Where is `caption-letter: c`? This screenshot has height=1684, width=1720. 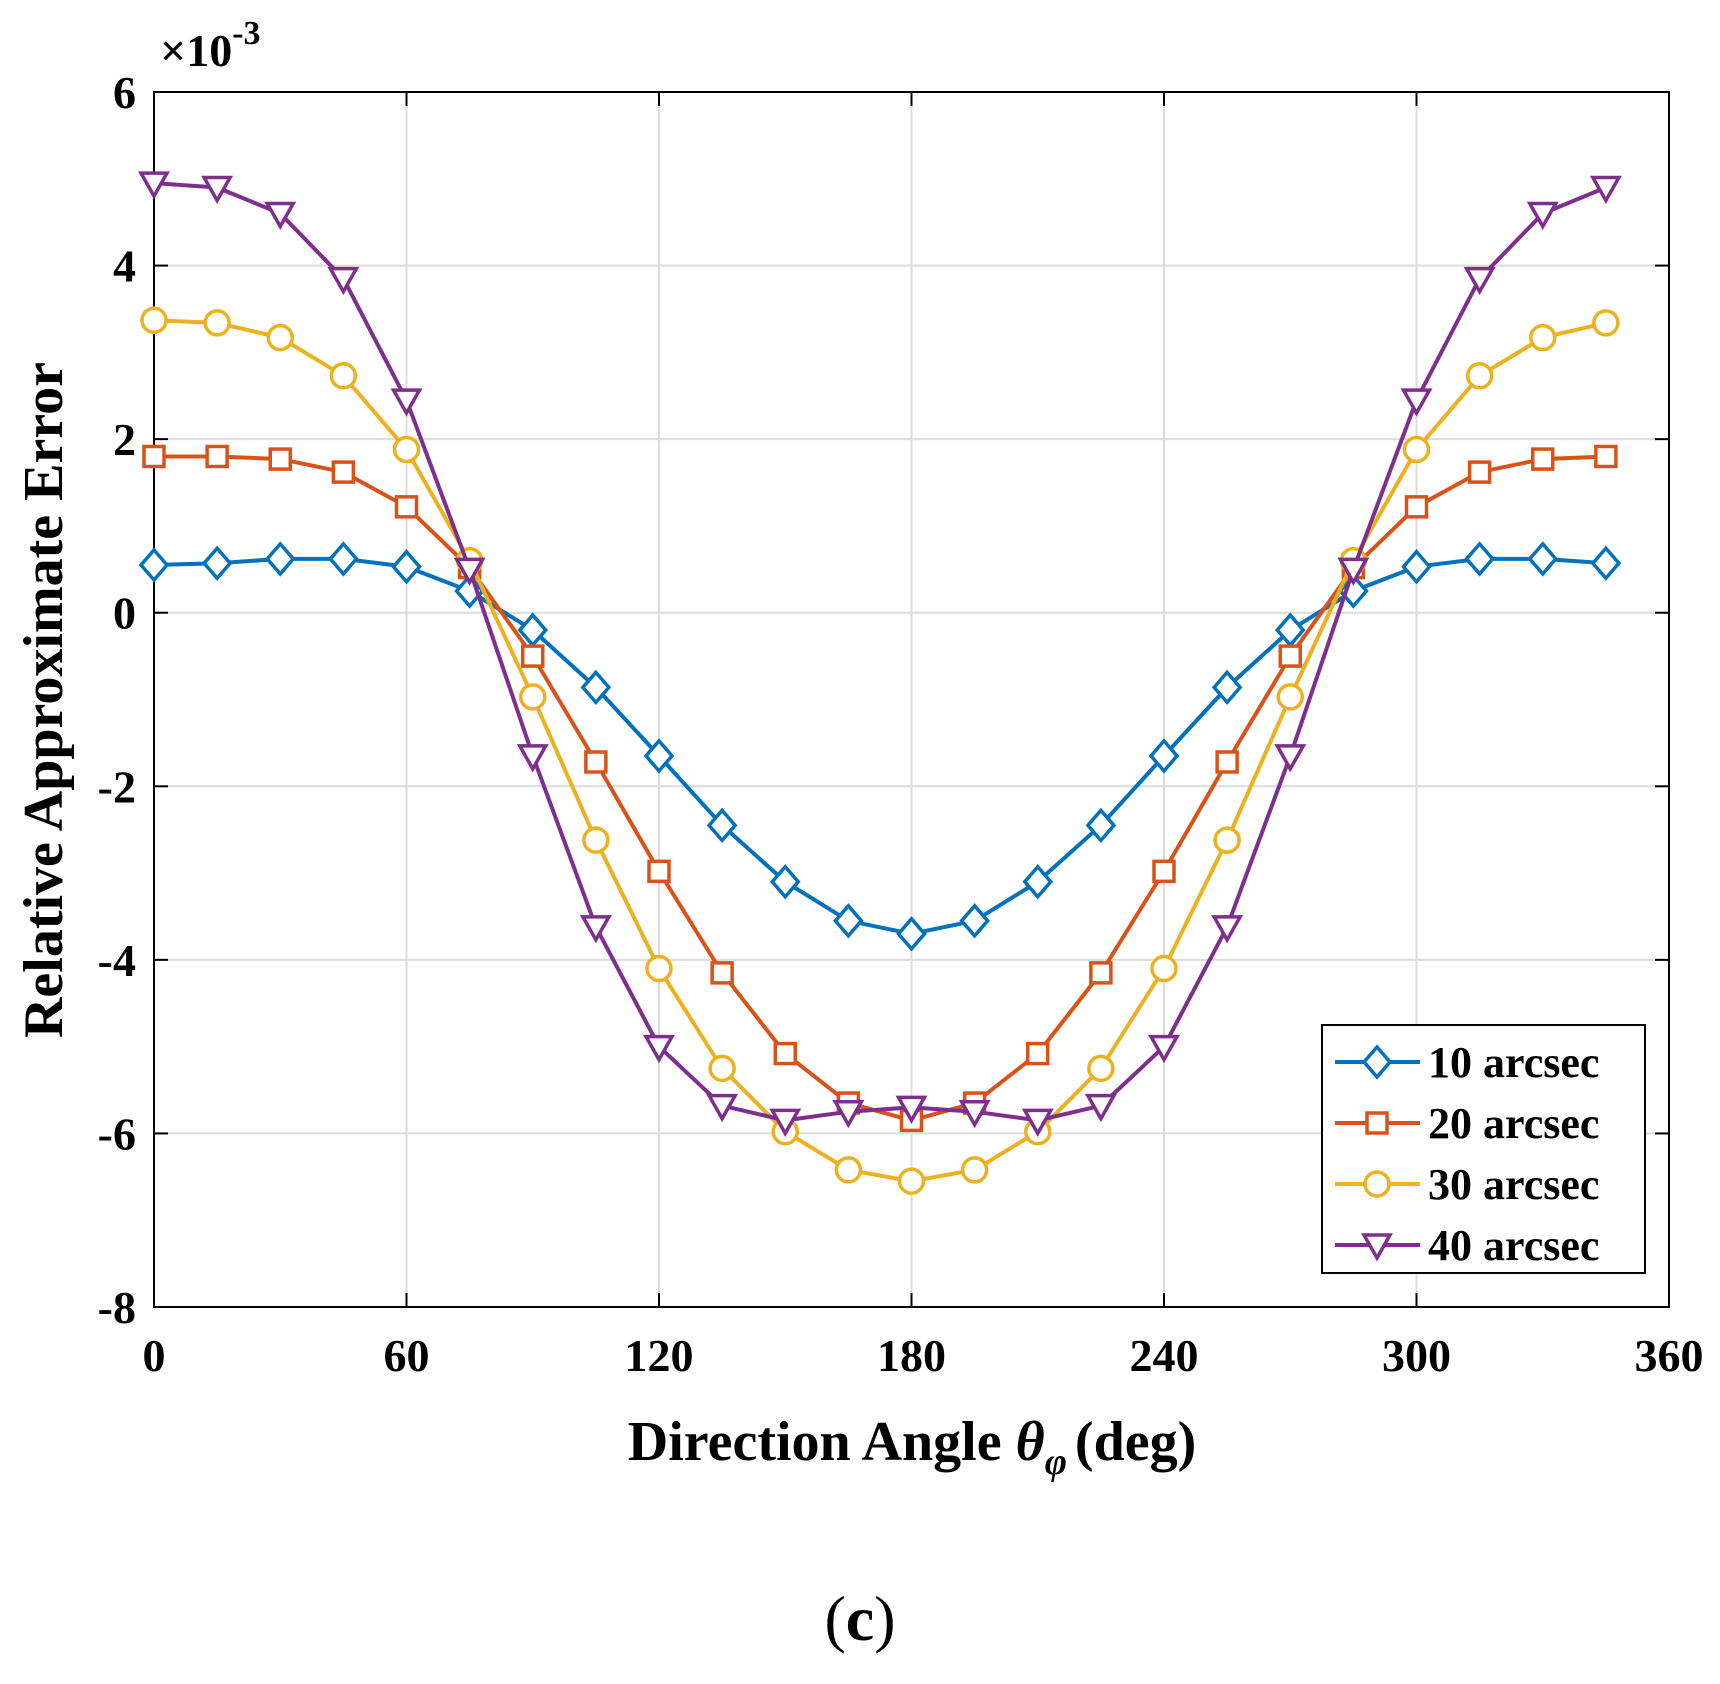
caption-letter: c is located at coordinates (860, 1618).